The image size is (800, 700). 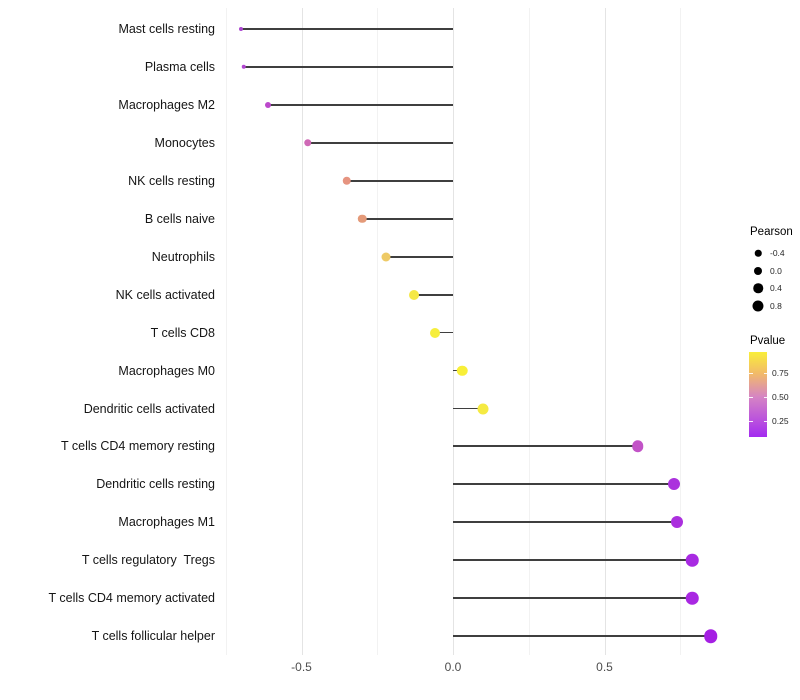 What do you see at coordinates (179, 218) in the screenshot?
I see `y-axis-label: B cells naive` at bounding box center [179, 218].